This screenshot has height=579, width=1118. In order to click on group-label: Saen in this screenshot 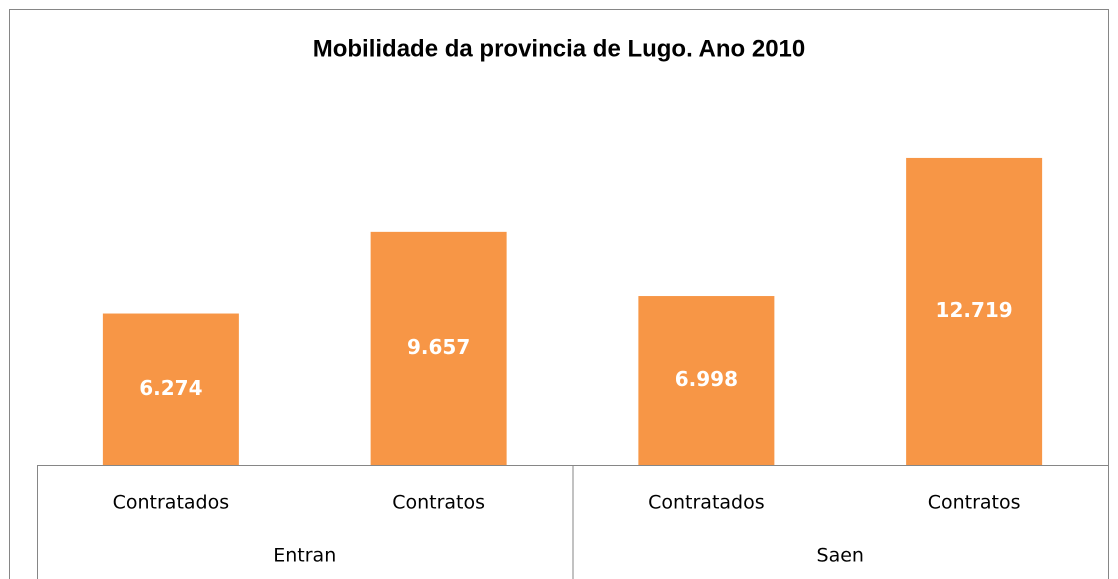, I will do `click(840, 556)`.